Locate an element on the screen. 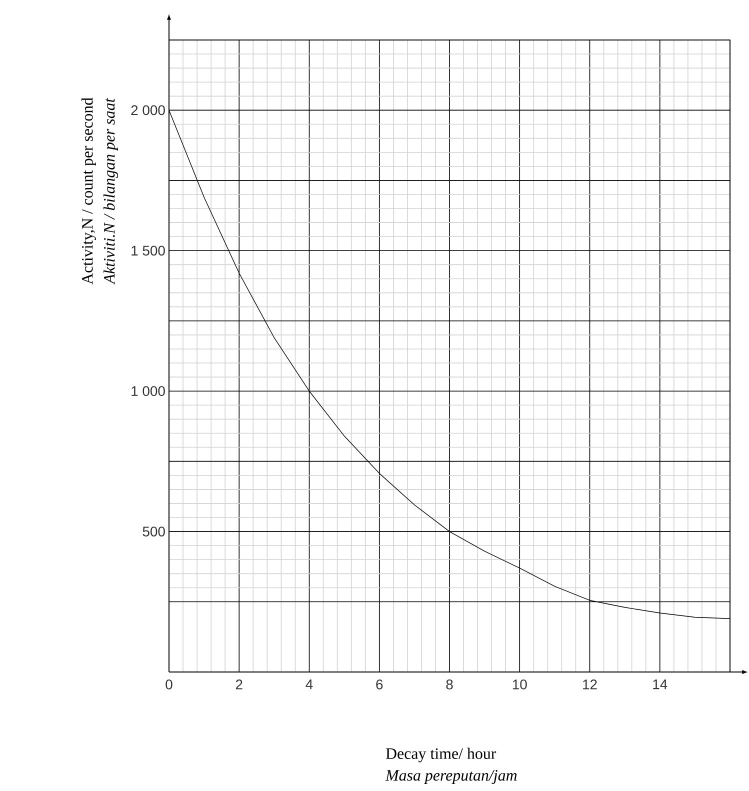 This screenshot has height=791, width=749. y-tick-label: 1 000 is located at coordinates (148, 391).